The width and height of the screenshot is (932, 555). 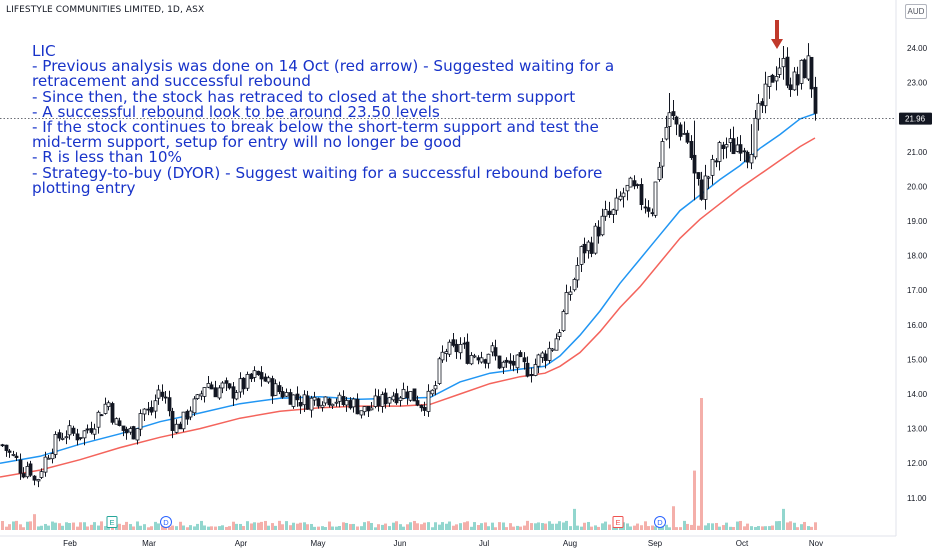 I want to click on last-price-badge, so click(x=915, y=118).